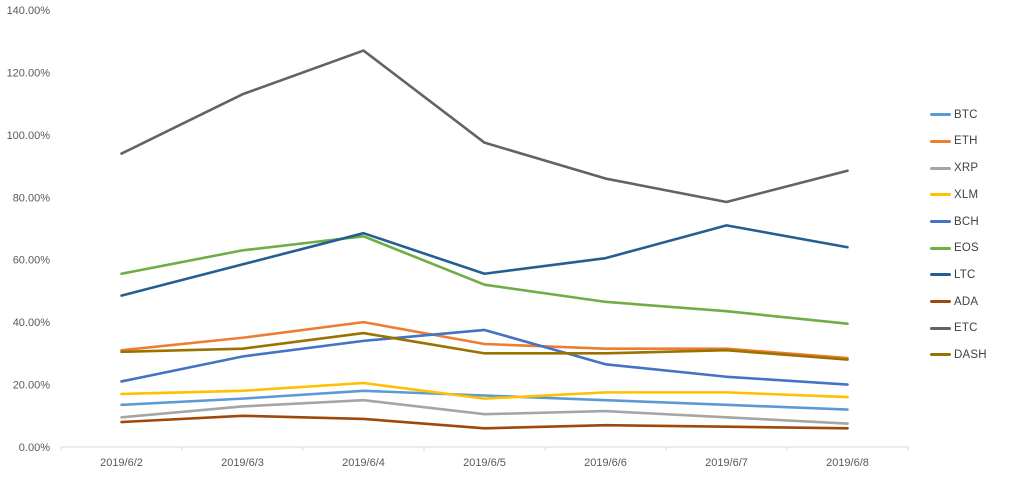 This screenshot has height=478, width=1009. I want to click on y-axis-tick-label: 80.00%, so click(32, 198).